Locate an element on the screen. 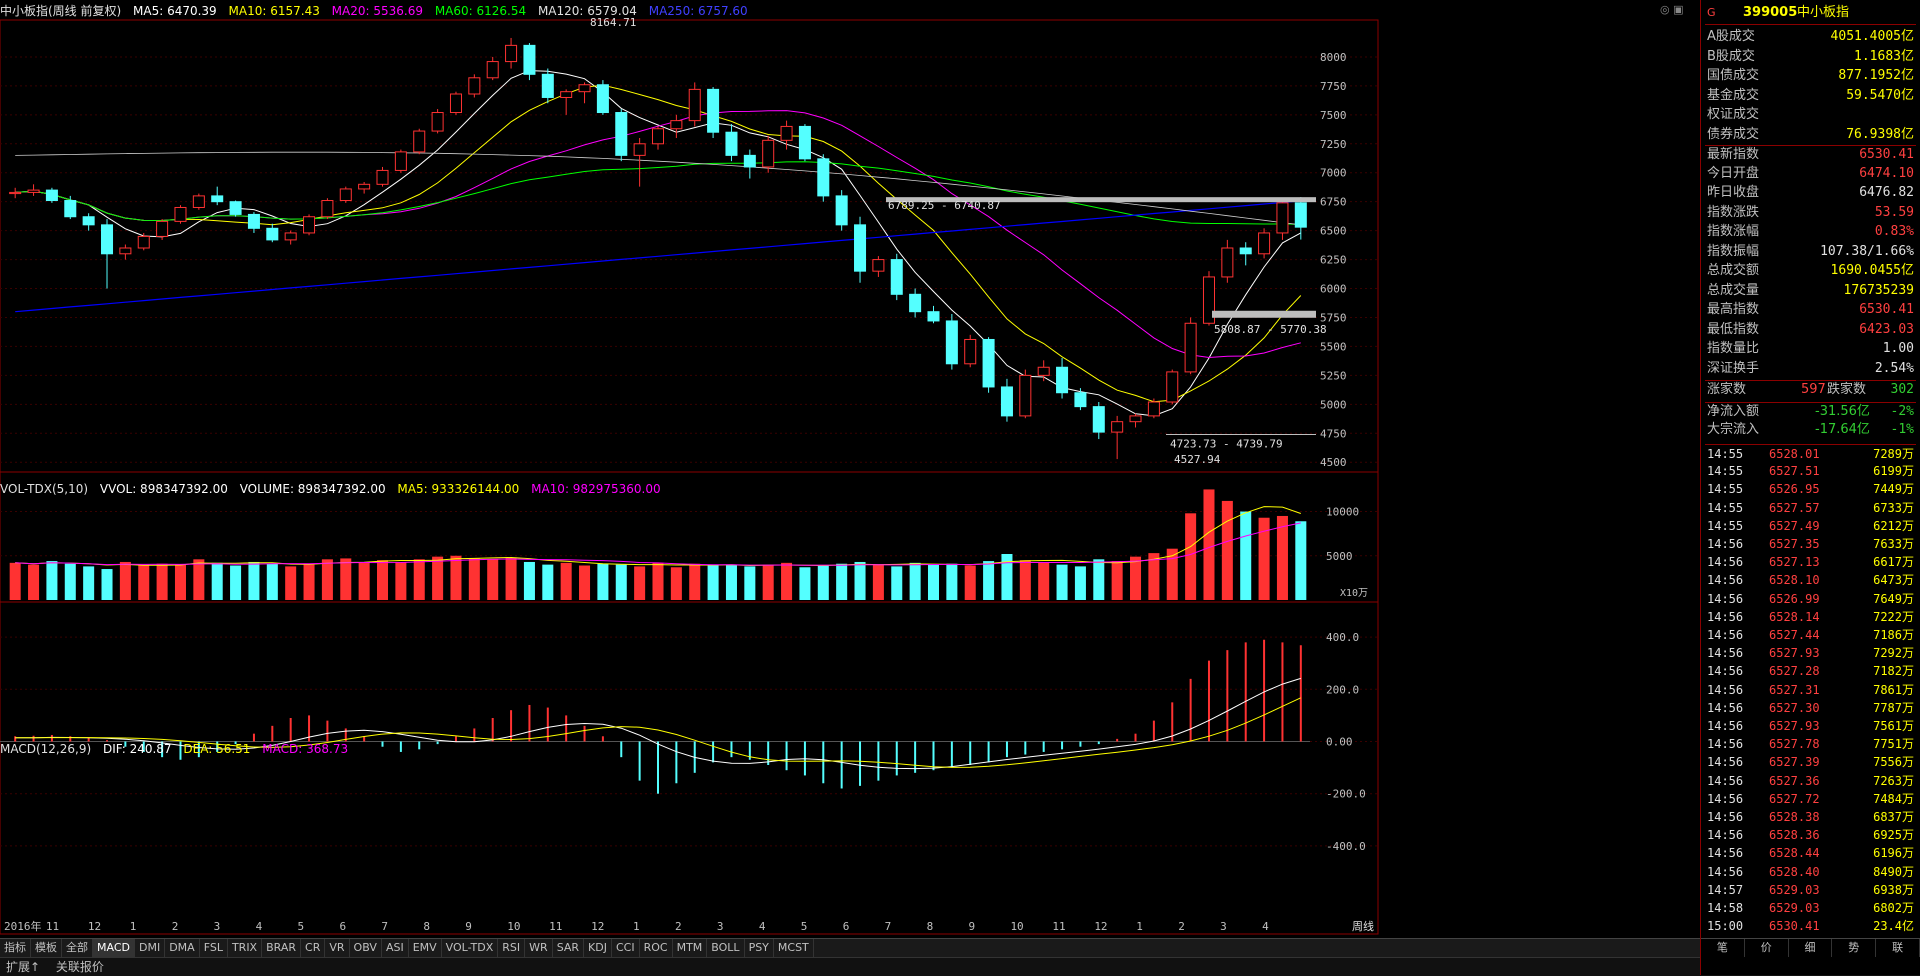 Image resolution: width=1920 pixels, height=976 pixels. index-code: 399005 is located at coordinates (1770, 12).